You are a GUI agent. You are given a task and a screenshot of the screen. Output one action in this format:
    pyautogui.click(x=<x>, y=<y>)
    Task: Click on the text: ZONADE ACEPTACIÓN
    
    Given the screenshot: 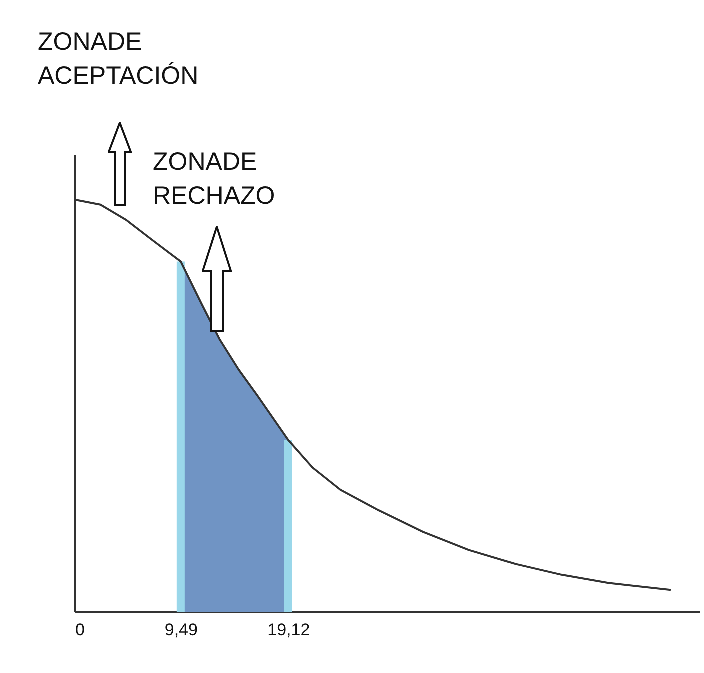 What is the action you would take?
    pyautogui.click(x=118, y=59)
    